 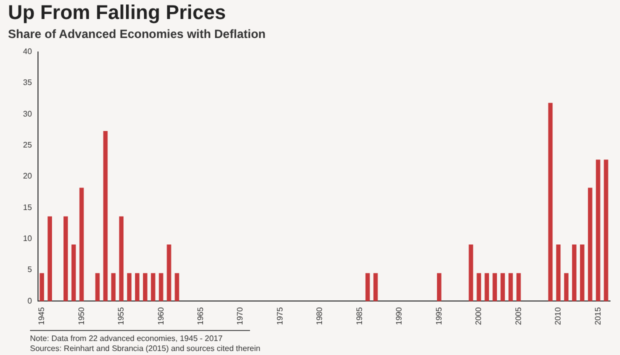 What do you see at coordinates (240, 315) in the screenshot?
I see `x-tick-label: 1970` at bounding box center [240, 315].